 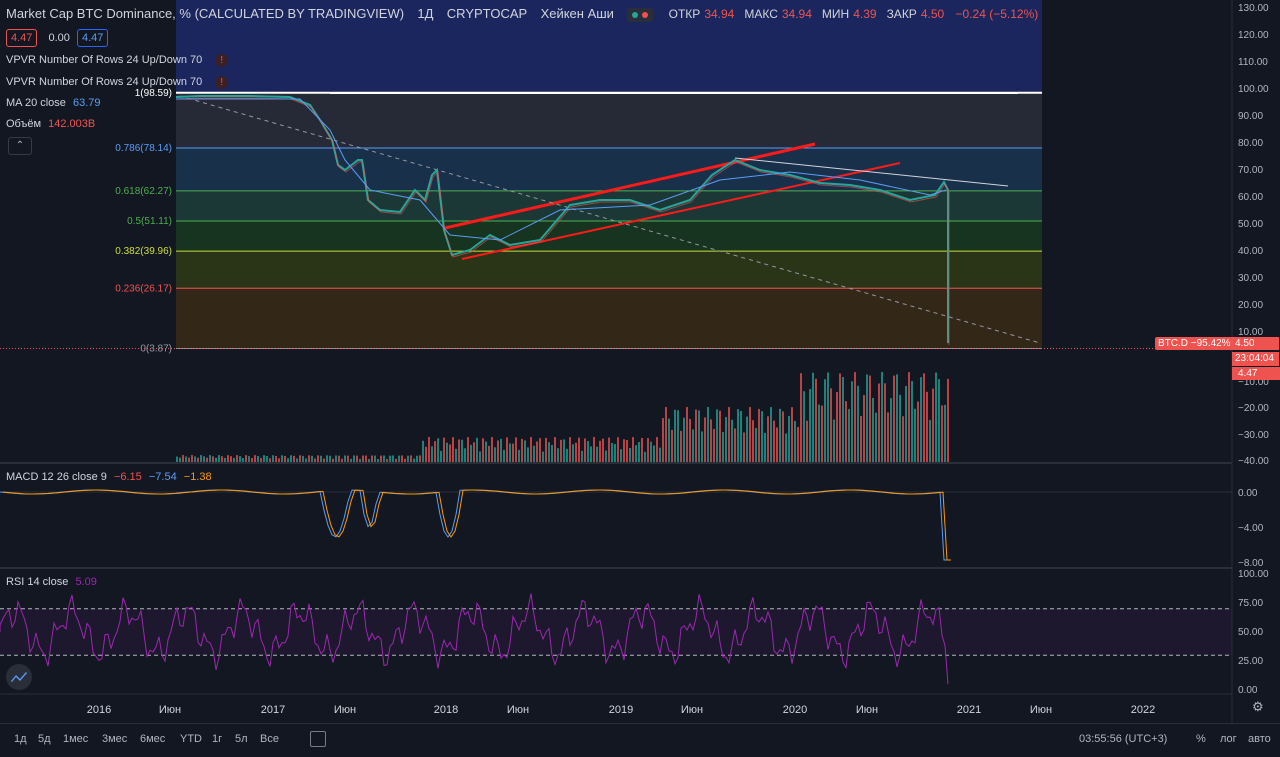 What do you see at coordinates (52, 124) in the screenshot?
I see `indicator-volume: Объём 142.003B` at bounding box center [52, 124].